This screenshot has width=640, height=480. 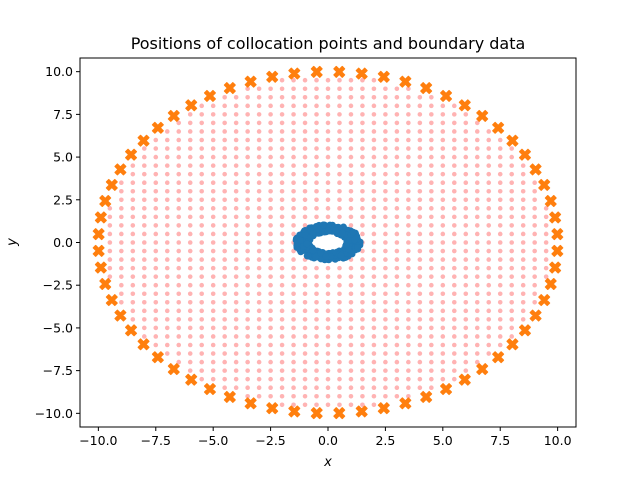 What do you see at coordinates (213, 440) in the screenshot?
I see `x-tick-label: −5.0` at bounding box center [213, 440].